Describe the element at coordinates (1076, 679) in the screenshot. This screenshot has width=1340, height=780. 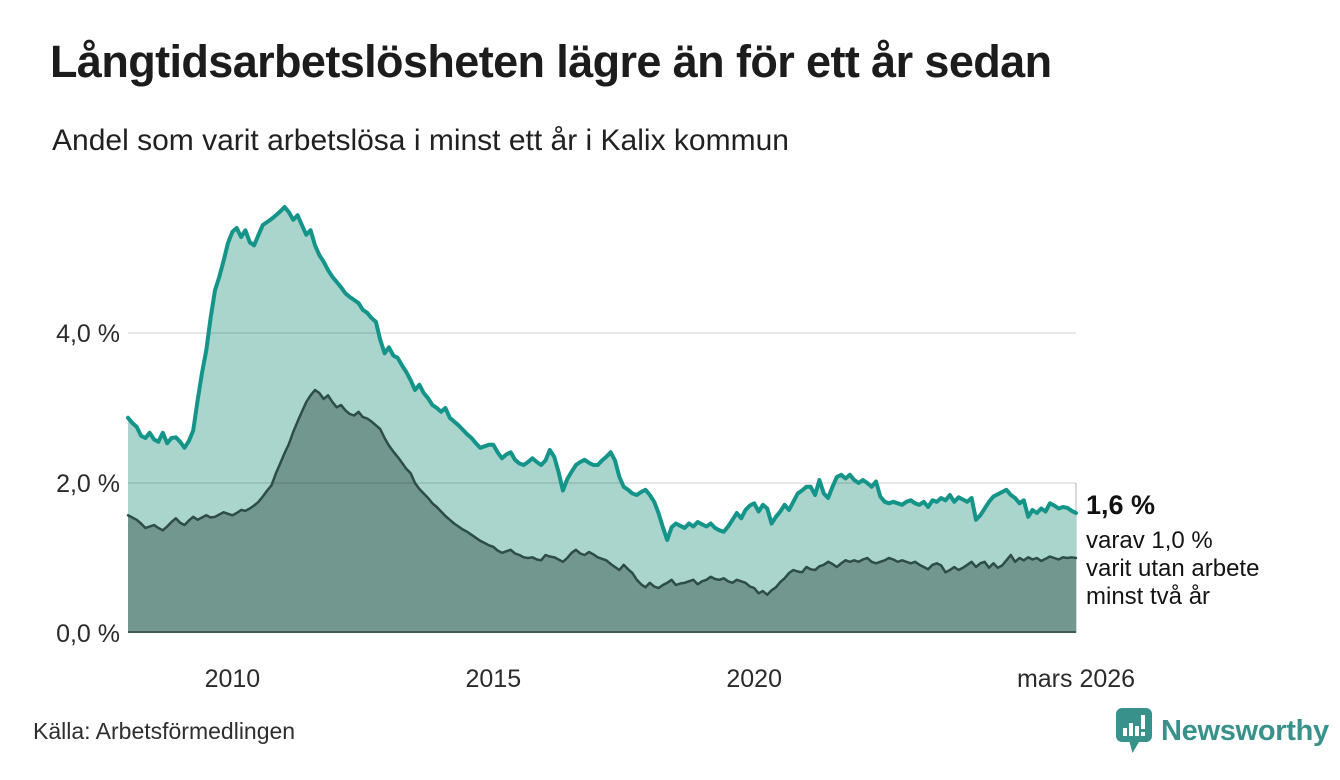
I see `x-tick-label: mars 2026` at that location.